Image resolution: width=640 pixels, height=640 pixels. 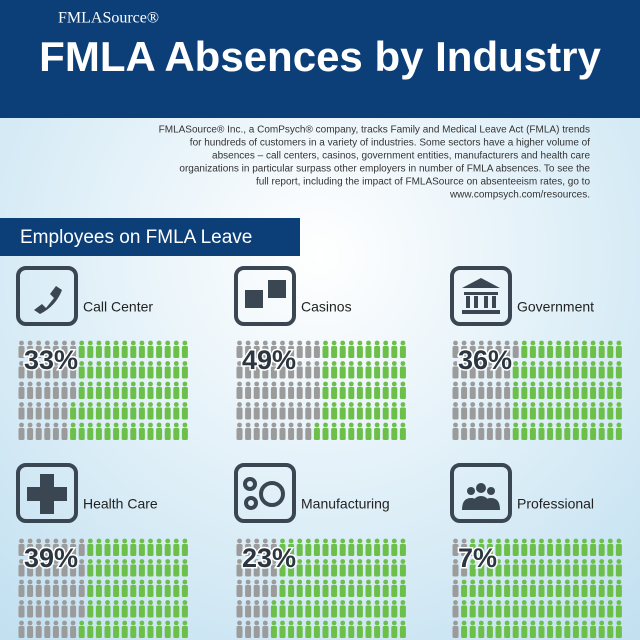 What do you see at coordinates (519, 195) in the screenshot?
I see `description-line: www.compsych.com/resources.` at bounding box center [519, 195].